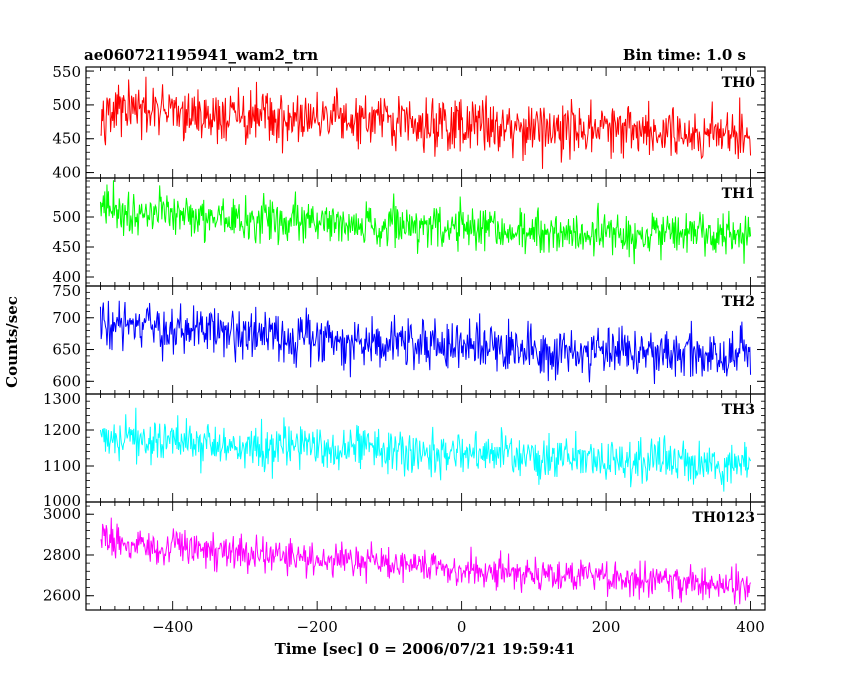  Describe the element at coordinates (317, 627) in the screenshot. I see `x-tick-label: −200` at that location.